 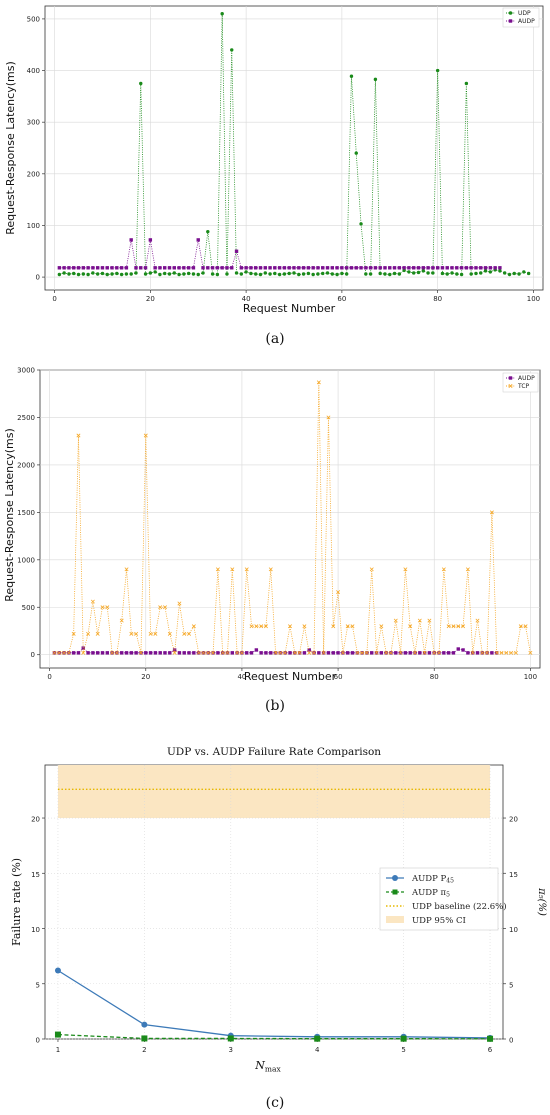 I want to click on x-tick-label: 100, so click(x=530, y=677).